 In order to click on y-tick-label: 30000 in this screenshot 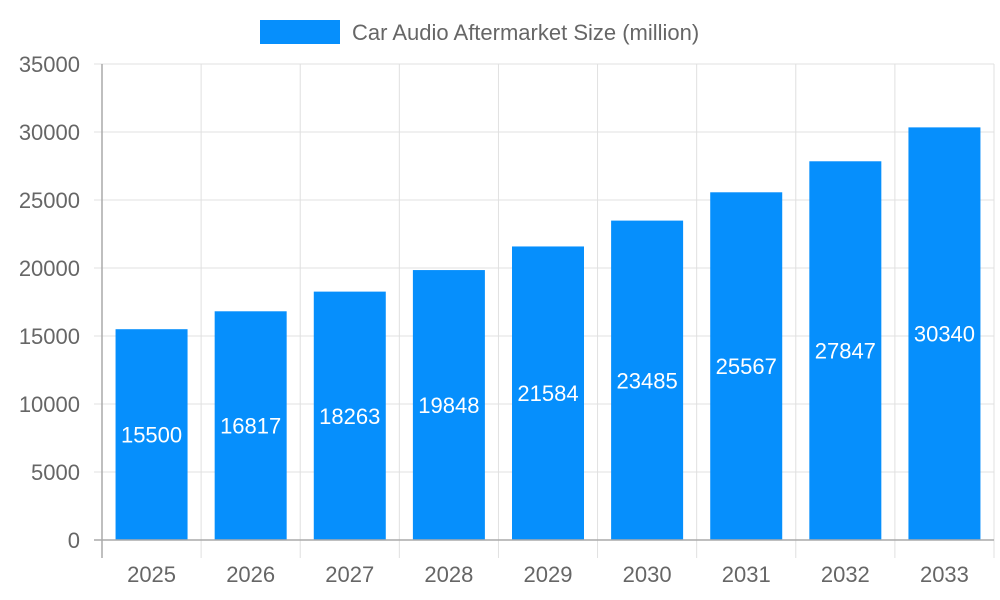, I will do `click(49, 132)`.